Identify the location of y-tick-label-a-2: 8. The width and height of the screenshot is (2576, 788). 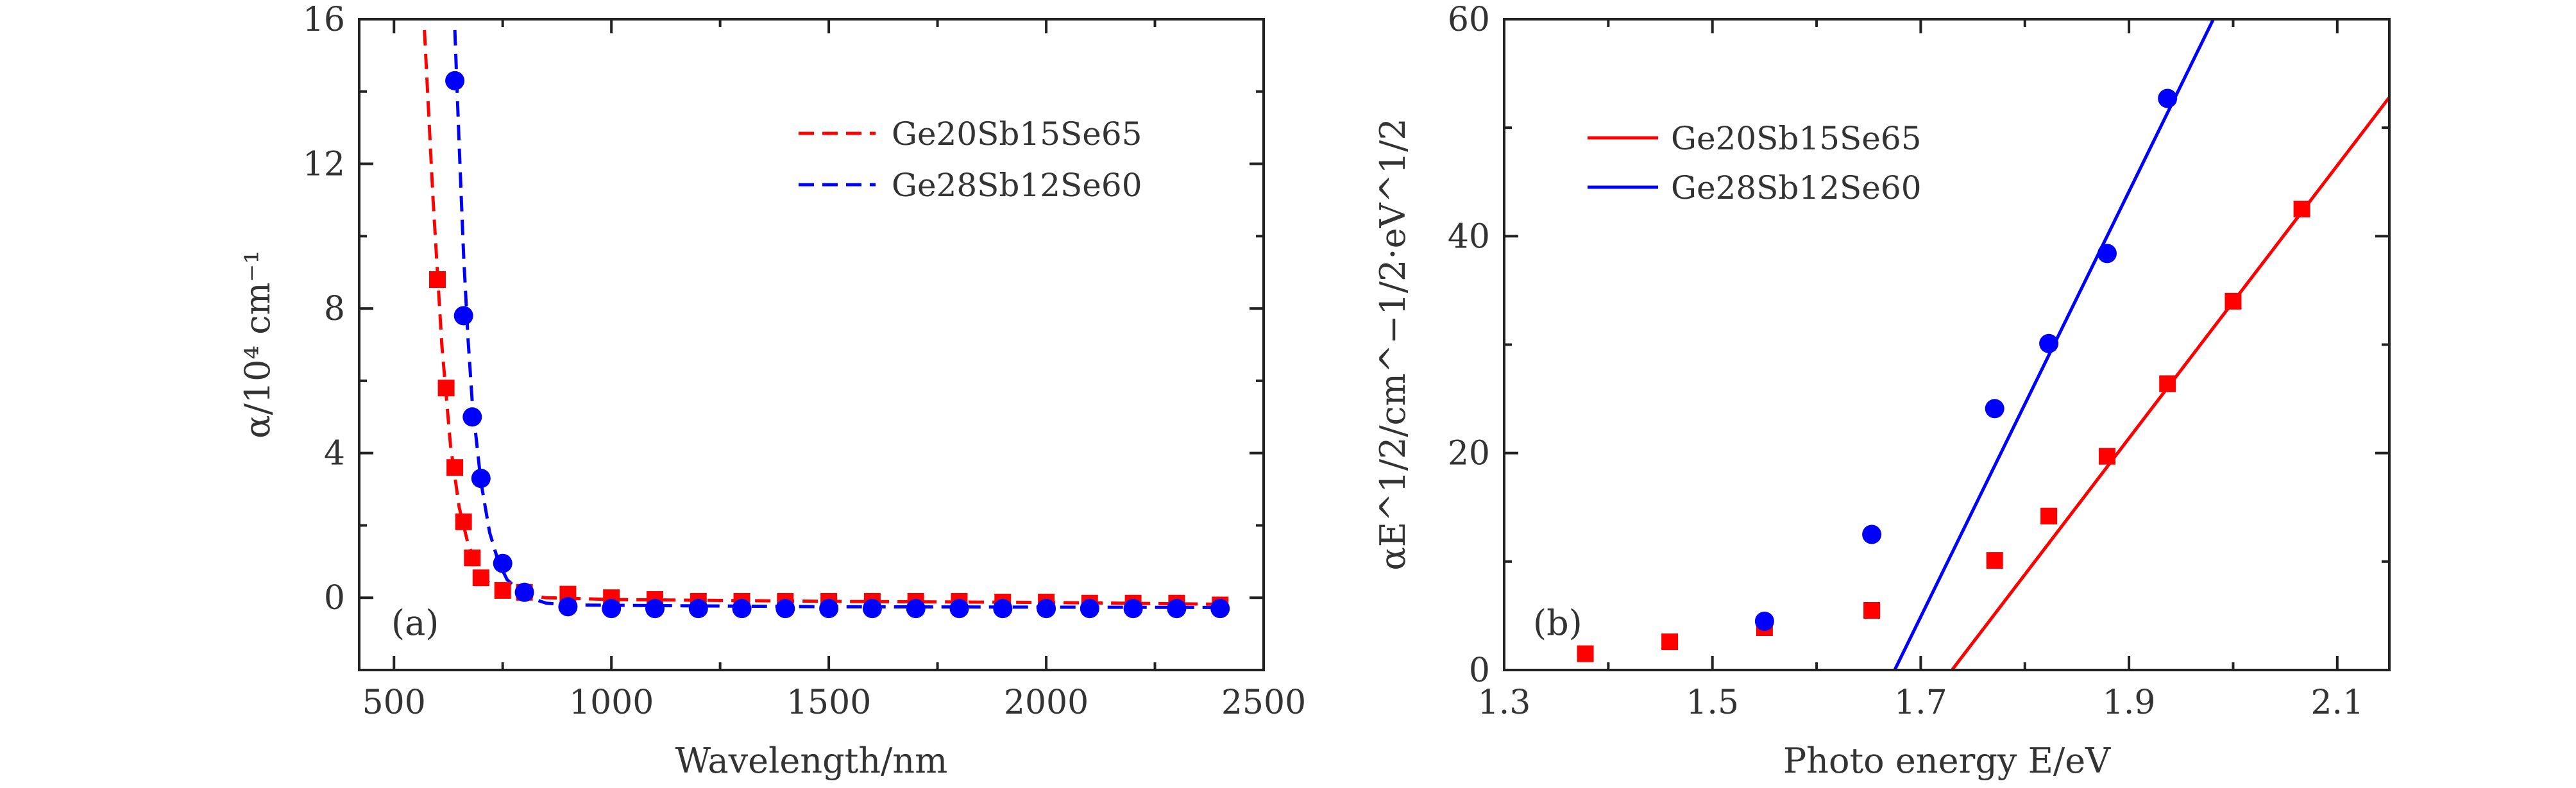
(334, 309).